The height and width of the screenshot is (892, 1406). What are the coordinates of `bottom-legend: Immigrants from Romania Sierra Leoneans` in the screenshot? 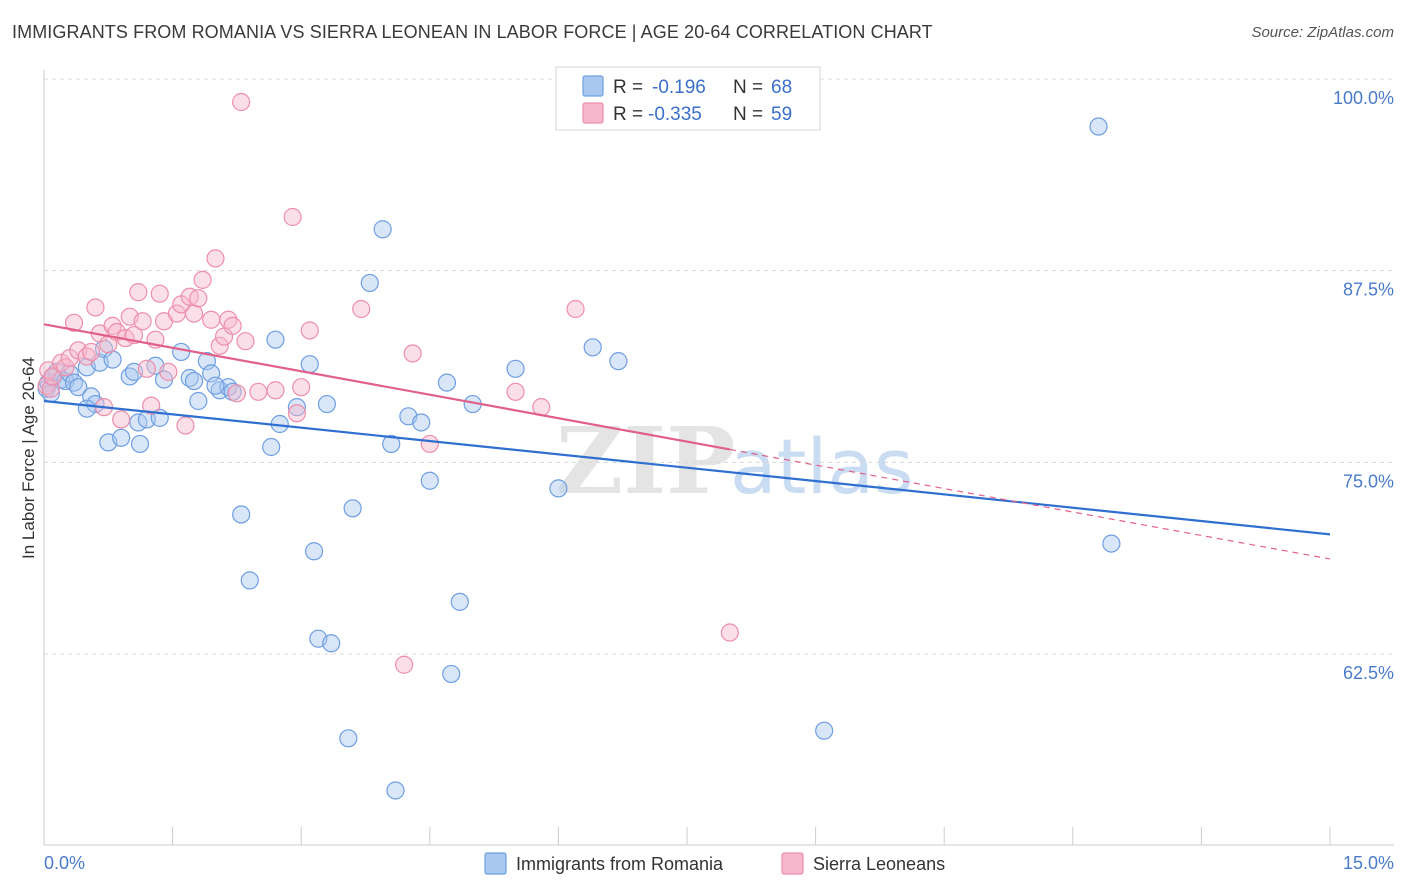 It's located at (714, 863).